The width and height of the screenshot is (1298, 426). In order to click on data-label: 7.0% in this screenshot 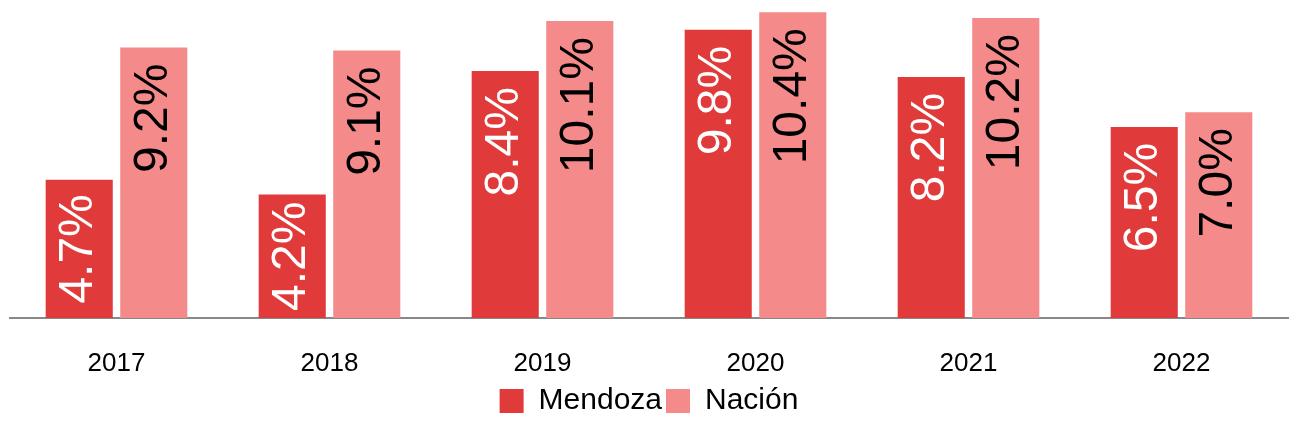, I will do `click(1216, 183)`.